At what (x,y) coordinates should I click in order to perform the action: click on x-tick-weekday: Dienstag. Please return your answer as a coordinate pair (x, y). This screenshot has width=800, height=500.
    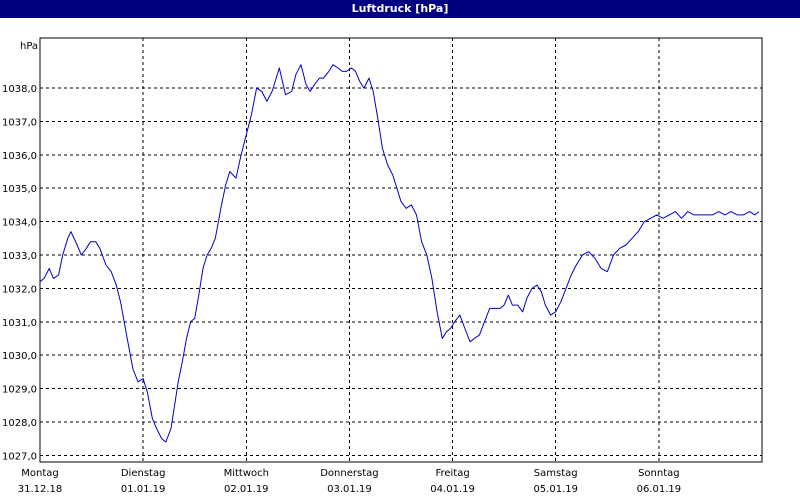
    Looking at the image, I should click on (143, 473).